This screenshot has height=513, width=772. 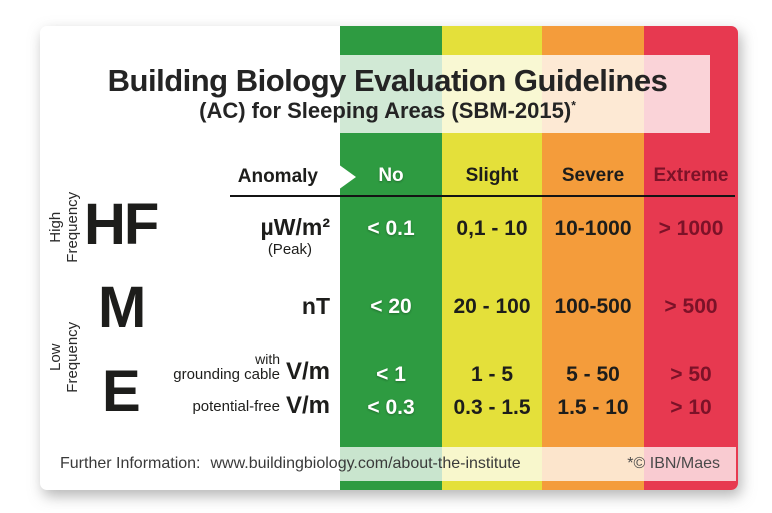 I want to click on value-cell: > 500, so click(x=691, y=306).